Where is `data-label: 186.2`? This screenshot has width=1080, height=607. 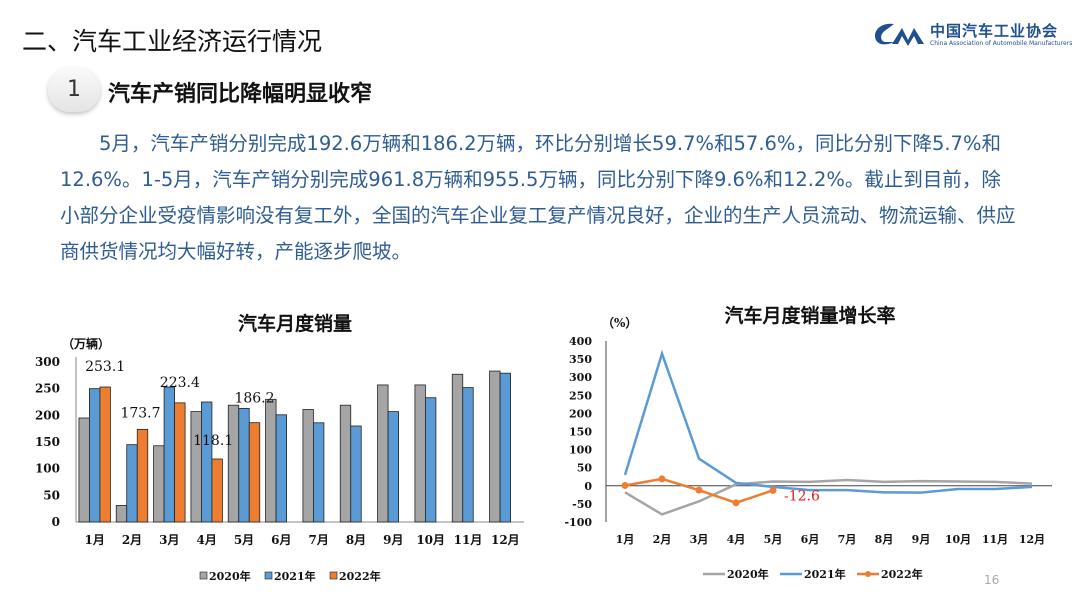
data-label: 186.2 is located at coordinates (254, 399).